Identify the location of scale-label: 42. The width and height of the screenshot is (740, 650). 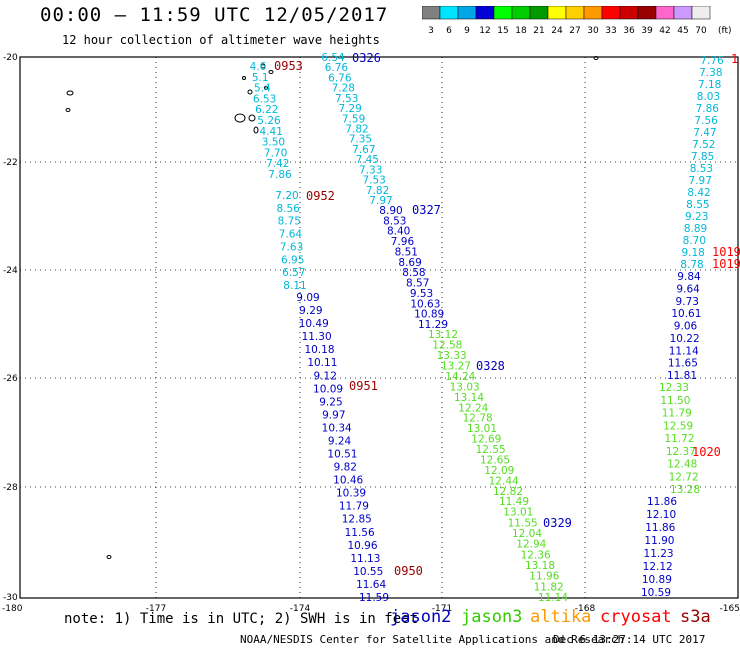
(664, 31).